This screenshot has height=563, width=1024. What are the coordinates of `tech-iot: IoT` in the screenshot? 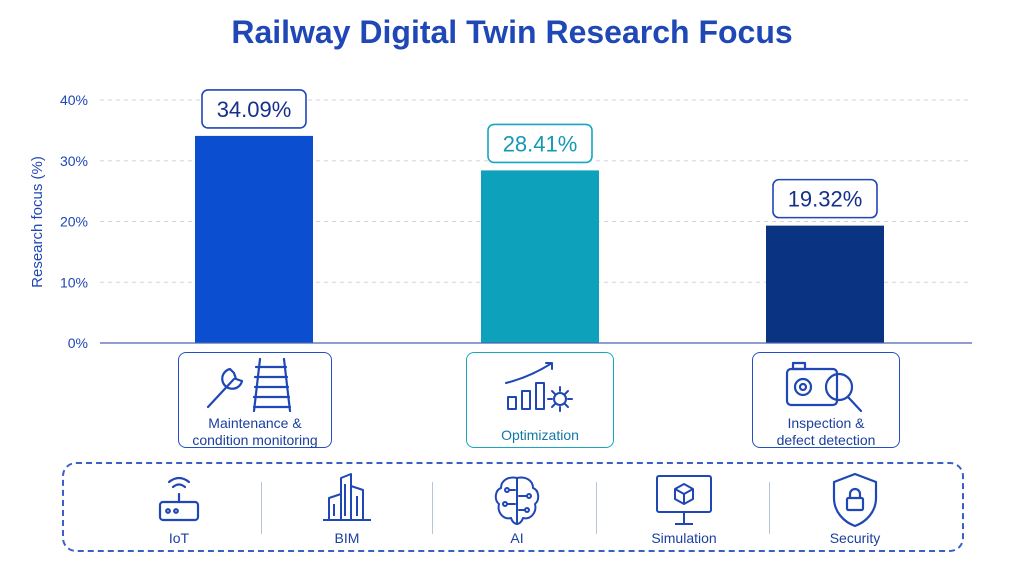 It's located at (179, 507).